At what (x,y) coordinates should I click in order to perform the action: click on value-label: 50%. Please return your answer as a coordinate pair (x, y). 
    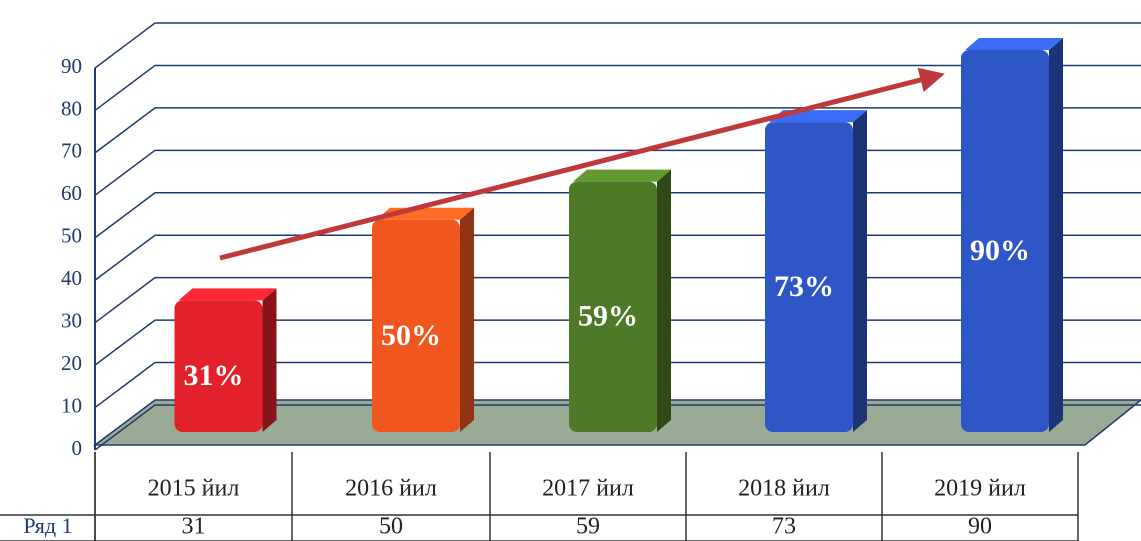
    Looking at the image, I should click on (411, 335).